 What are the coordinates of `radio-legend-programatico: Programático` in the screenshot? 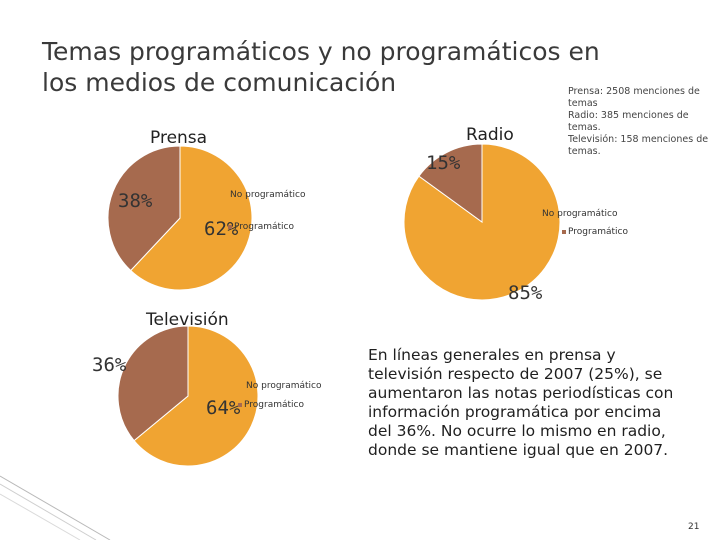 It's located at (595, 232).